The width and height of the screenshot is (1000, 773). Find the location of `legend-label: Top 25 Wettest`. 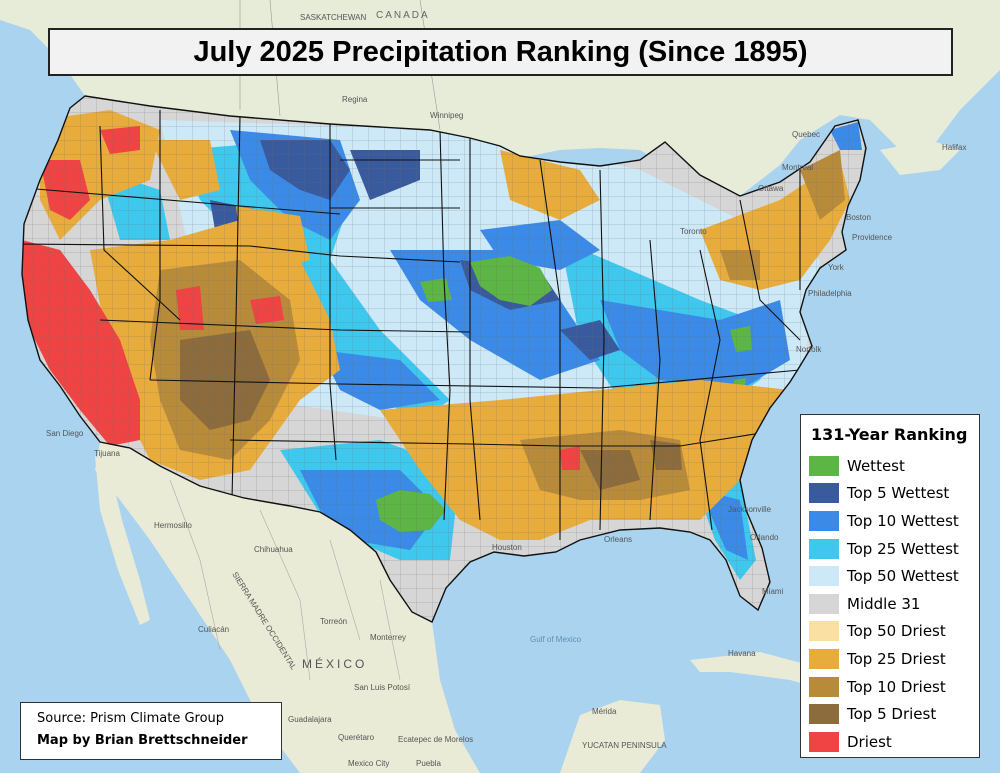

legend-label: Top 25 Wettest is located at coordinates (903, 548).